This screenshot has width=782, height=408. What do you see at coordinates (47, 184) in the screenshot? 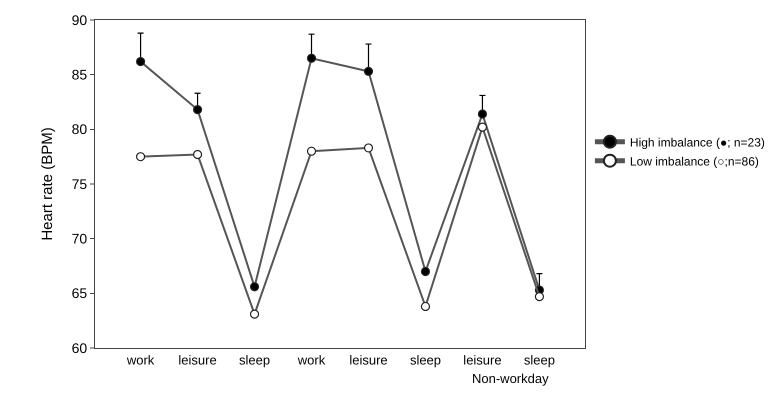
I see `y-axis-title: Heart rate (BPM)` at bounding box center [47, 184].